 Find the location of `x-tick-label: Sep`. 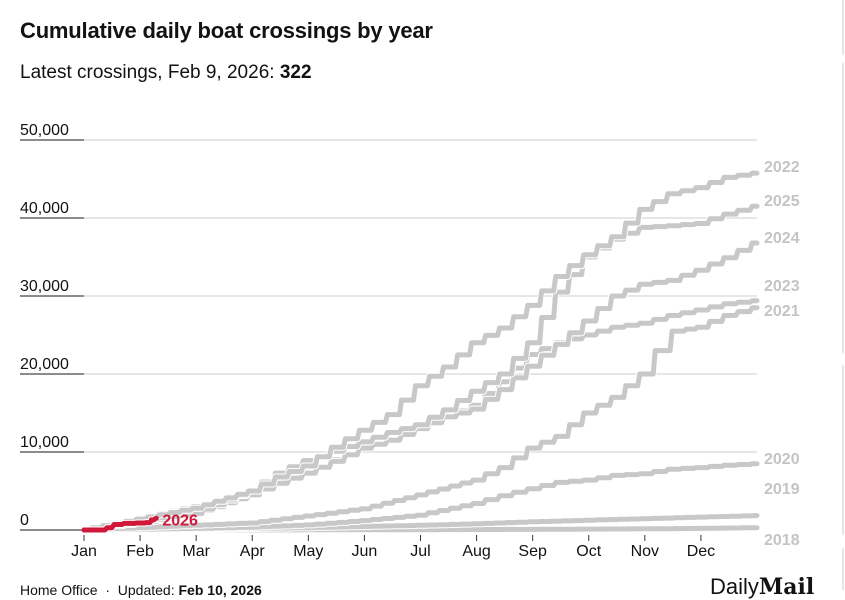

x-tick-label: Sep is located at coordinates (532, 551).